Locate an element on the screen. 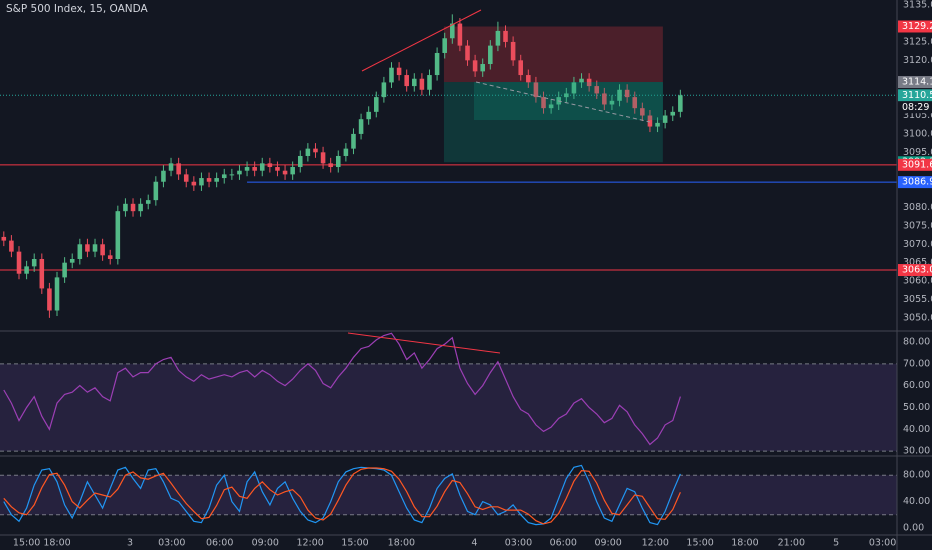  position-stop-marker is located at coordinates (915, 26).